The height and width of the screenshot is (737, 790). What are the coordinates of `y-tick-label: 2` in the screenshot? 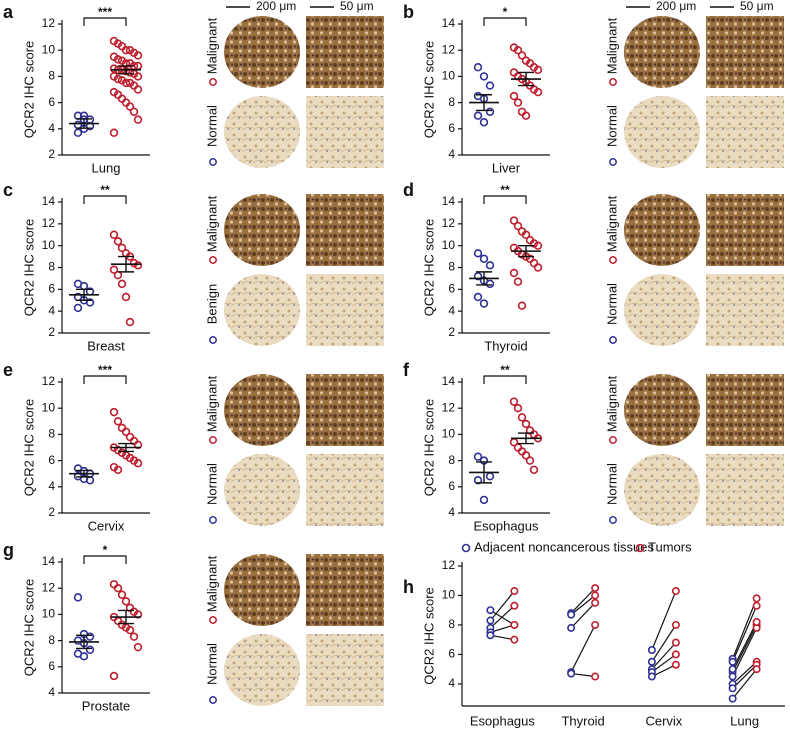 It's located at (51, 332).